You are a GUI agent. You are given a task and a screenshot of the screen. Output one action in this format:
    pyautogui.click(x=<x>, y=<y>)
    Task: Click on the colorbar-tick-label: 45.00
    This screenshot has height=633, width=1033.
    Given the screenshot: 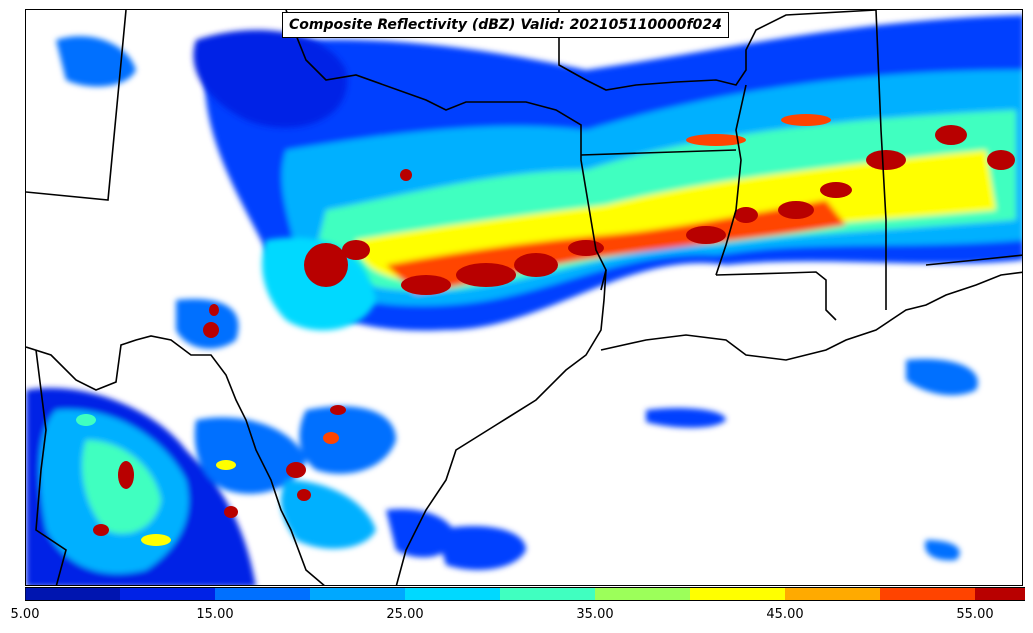 What is the action you would take?
    pyautogui.click(x=785, y=614)
    